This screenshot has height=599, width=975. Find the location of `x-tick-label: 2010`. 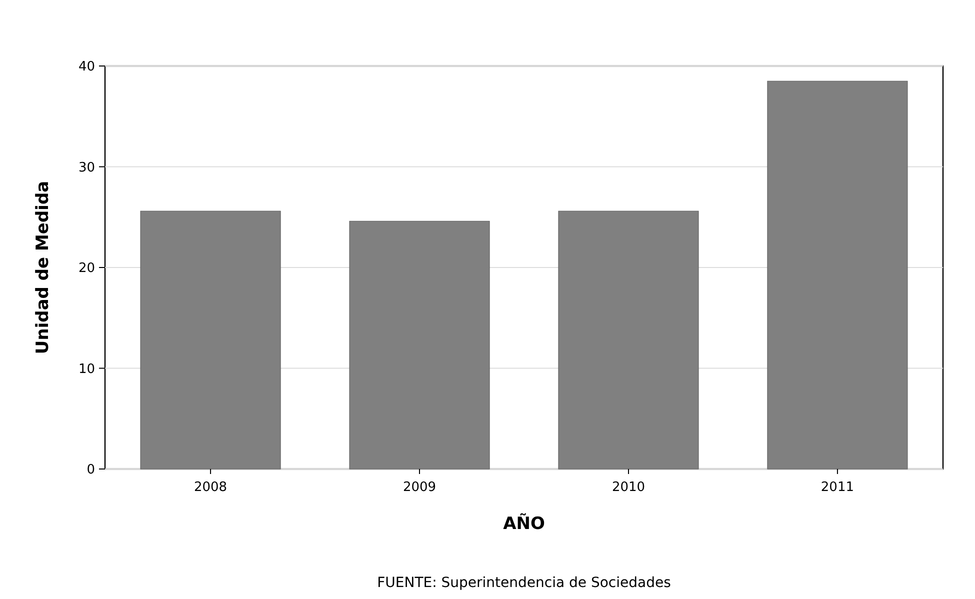

x-tick-label: 2010 is located at coordinates (629, 487).